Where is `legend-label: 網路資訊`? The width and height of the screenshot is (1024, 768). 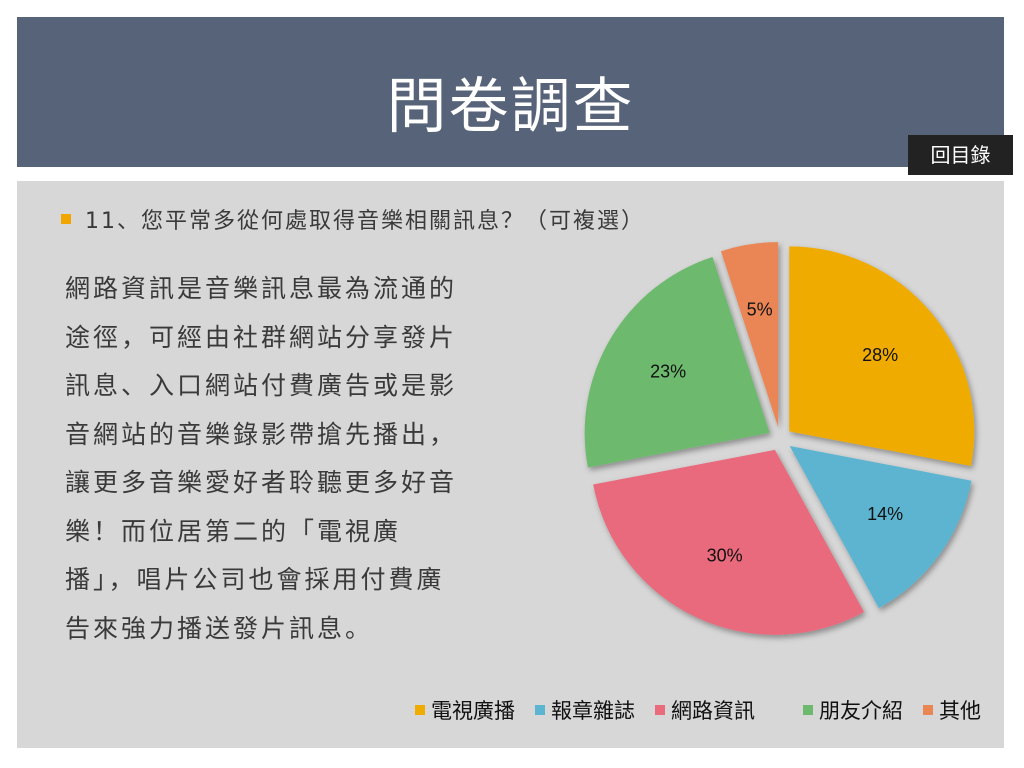
legend-label: 網路資訊 is located at coordinates (713, 711).